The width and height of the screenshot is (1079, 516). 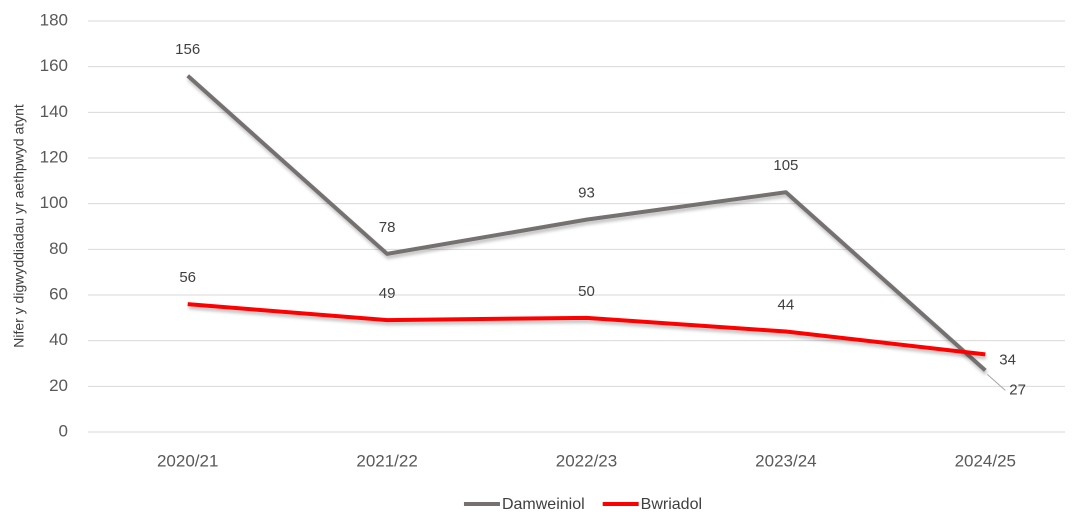 What do you see at coordinates (54, 156) in the screenshot?
I see `y-tick-label: 120` at bounding box center [54, 156].